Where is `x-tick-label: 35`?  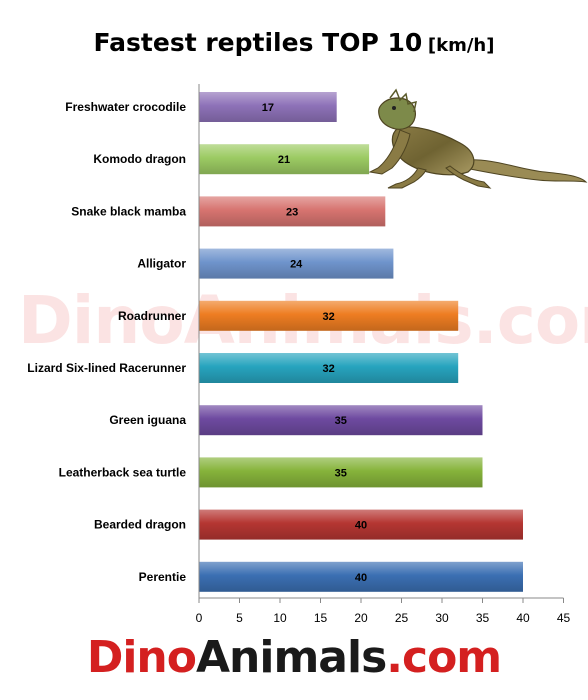 x-tick-label: 35 is located at coordinates (483, 618).